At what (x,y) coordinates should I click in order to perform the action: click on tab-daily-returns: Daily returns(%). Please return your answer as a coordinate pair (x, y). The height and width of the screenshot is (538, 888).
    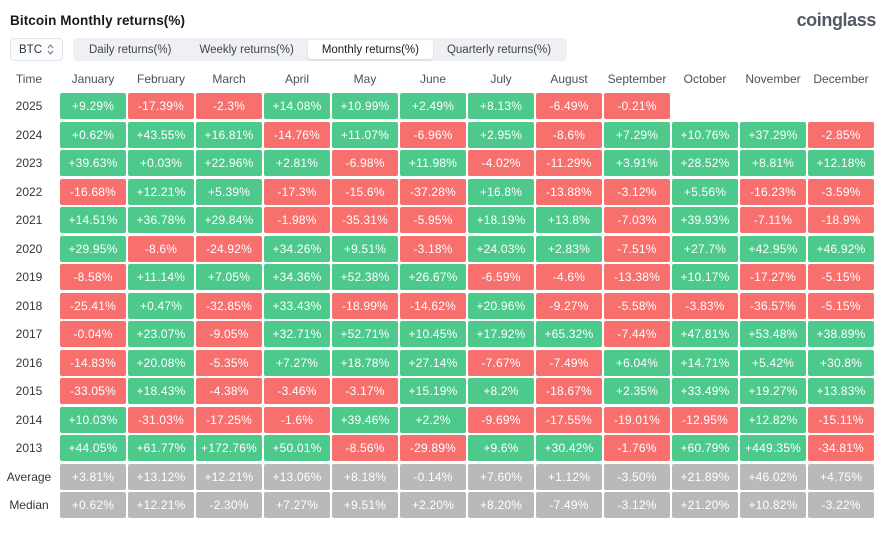
    Looking at the image, I should click on (130, 49).